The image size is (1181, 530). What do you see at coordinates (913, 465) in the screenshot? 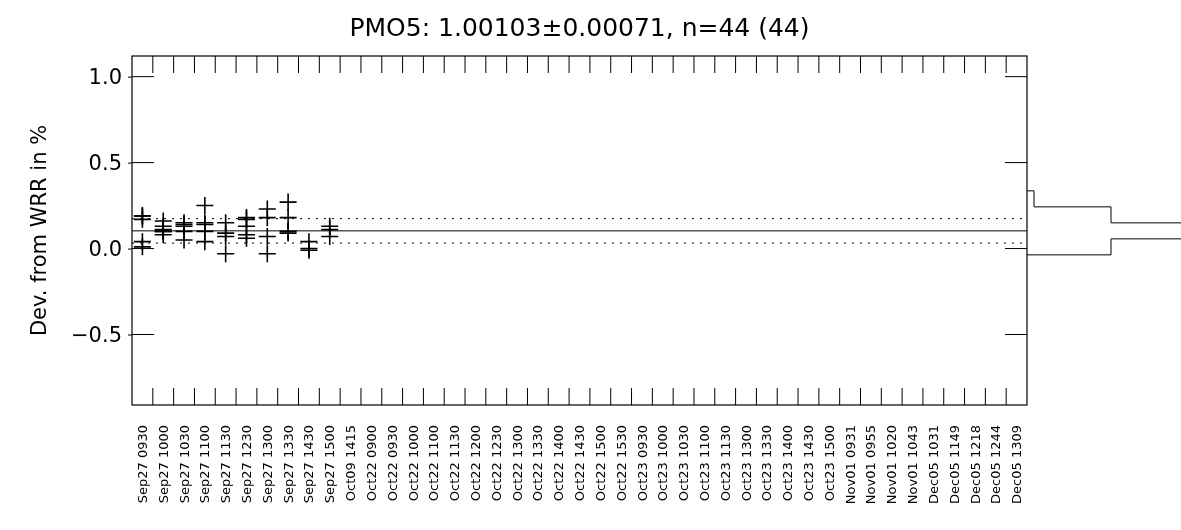
I see `x-tick-label: Nov01 1043` at bounding box center [913, 465].